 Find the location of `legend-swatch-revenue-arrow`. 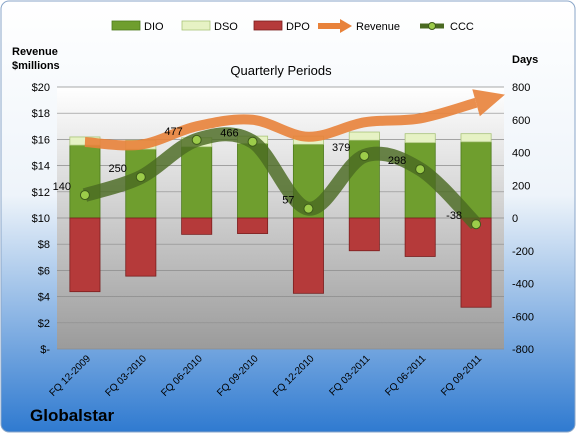

legend-swatch-revenue-arrow is located at coordinates (346, 26).